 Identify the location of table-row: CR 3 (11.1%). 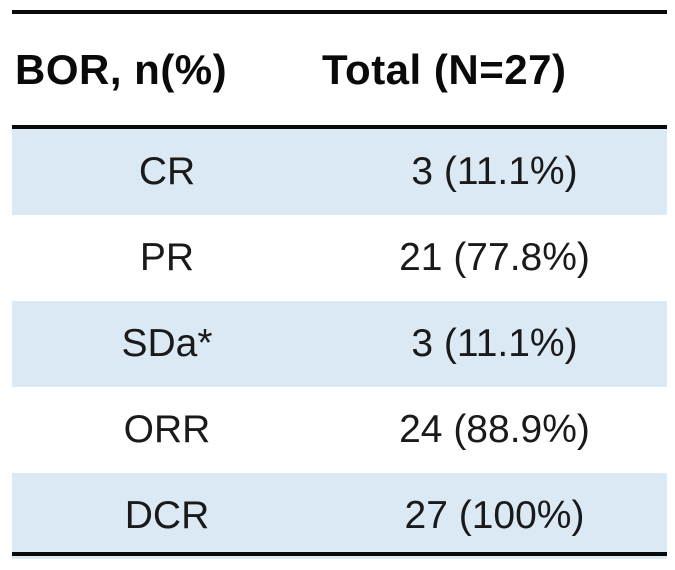
(339, 172).